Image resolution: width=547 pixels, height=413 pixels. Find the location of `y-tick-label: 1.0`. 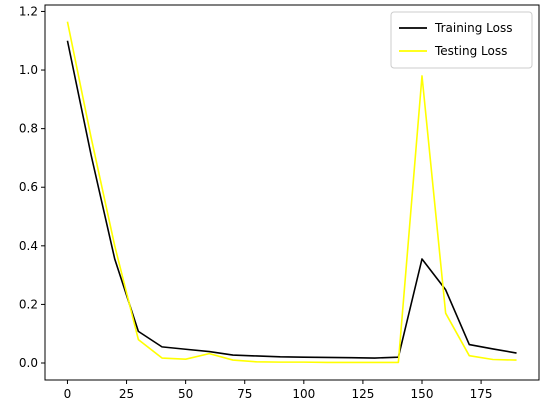

y-tick-label: 1.0 is located at coordinates (28, 70).